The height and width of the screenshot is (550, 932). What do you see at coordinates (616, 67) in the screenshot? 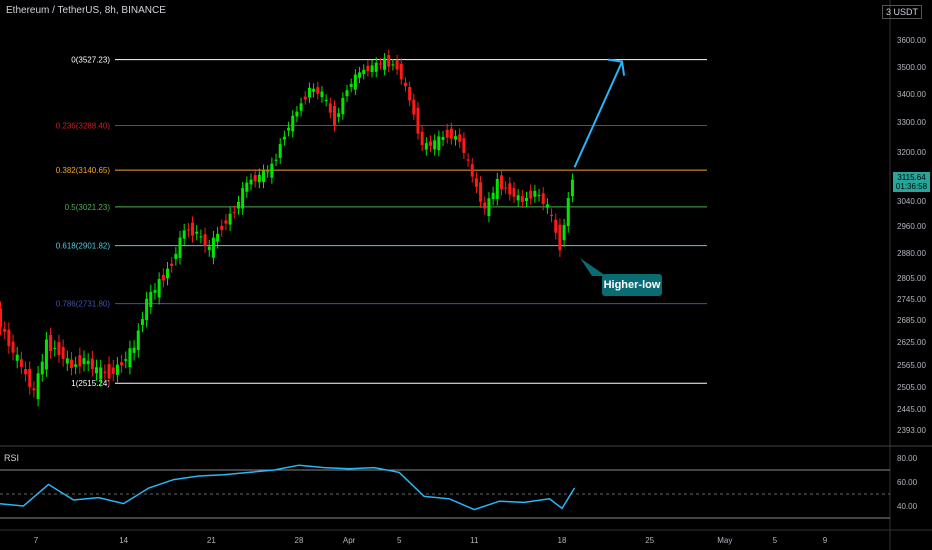
I see `projection-arrowhead` at bounding box center [616, 67].